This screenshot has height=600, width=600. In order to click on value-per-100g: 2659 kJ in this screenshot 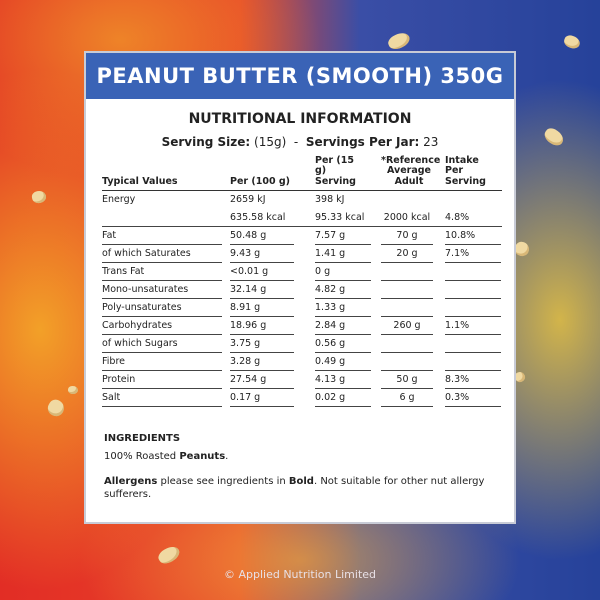, I will do `click(248, 199)`.